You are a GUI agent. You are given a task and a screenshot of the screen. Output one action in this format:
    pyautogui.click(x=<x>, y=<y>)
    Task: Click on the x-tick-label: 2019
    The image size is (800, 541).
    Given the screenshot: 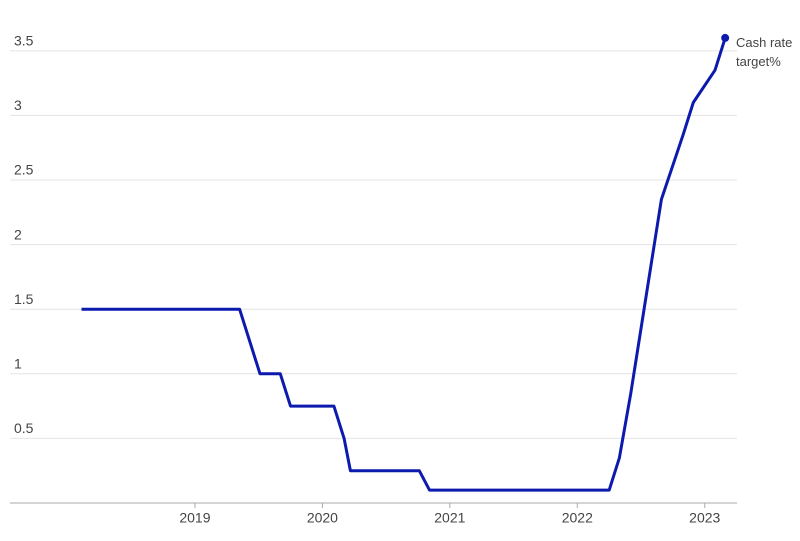 What is the action you would take?
    pyautogui.click(x=194, y=518)
    